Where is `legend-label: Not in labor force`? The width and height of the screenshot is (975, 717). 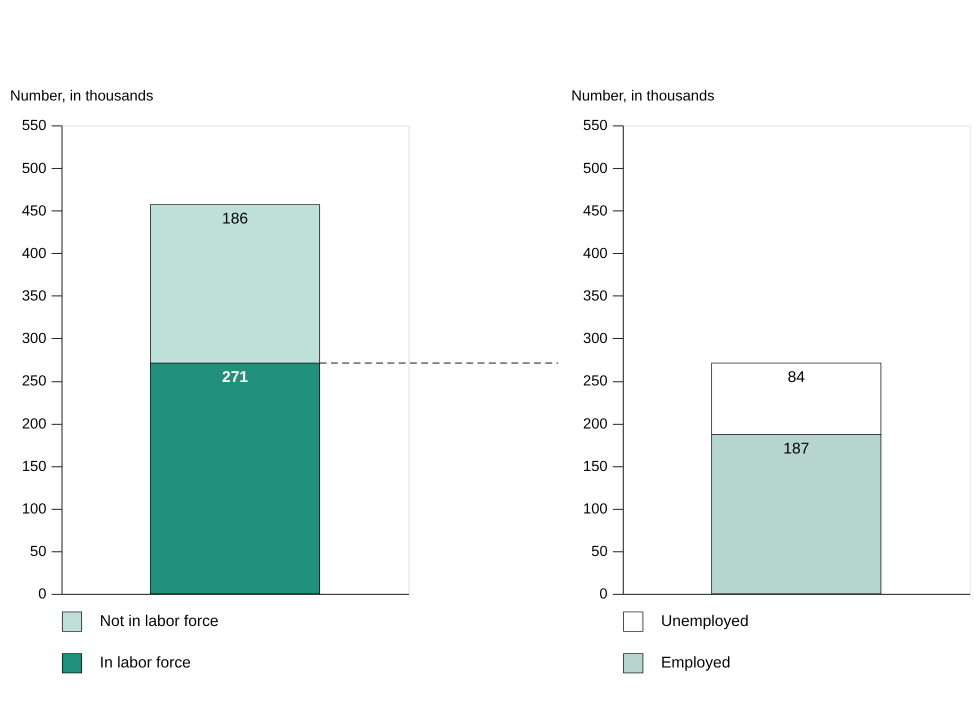 legend-label: Not in labor force is located at coordinates (159, 621).